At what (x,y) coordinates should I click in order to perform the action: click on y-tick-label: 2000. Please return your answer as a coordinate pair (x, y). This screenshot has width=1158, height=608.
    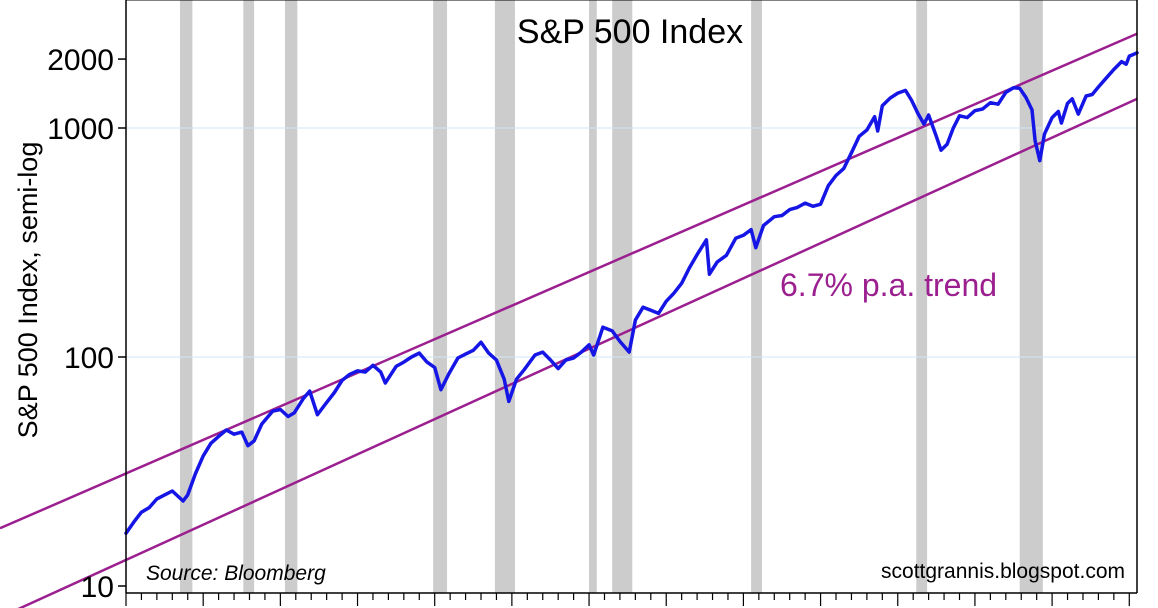
    Looking at the image, I should click on (80, 60).